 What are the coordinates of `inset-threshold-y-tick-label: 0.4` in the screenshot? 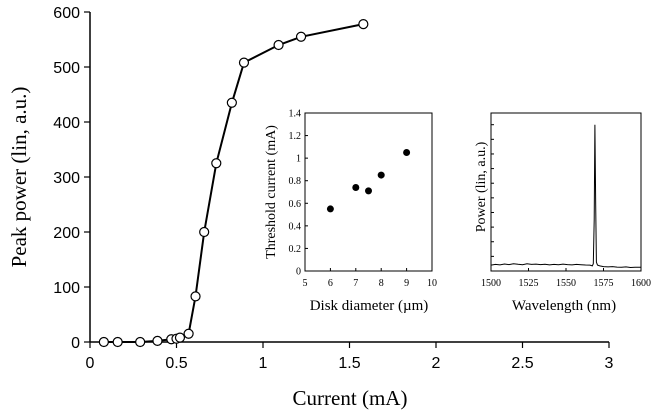 It's located at (295, 226).